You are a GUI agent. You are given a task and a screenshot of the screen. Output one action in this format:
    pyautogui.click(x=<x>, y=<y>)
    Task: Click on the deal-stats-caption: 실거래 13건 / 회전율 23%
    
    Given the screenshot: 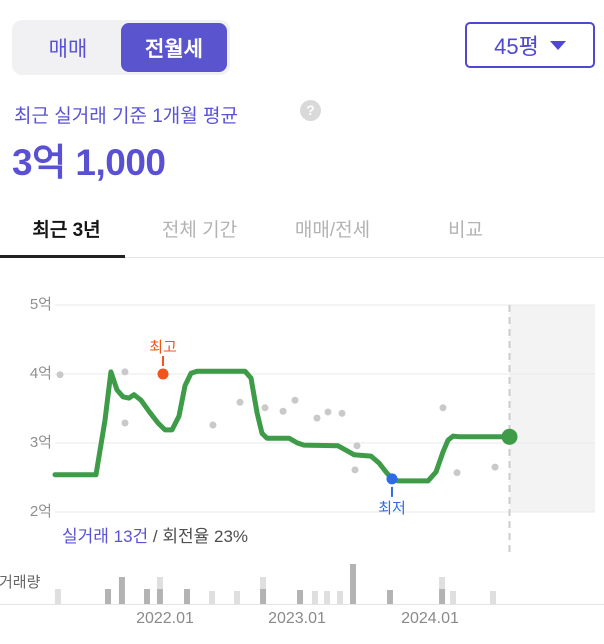 What is the action you would take?
    pyautogui.click(x=155, y=534)
    